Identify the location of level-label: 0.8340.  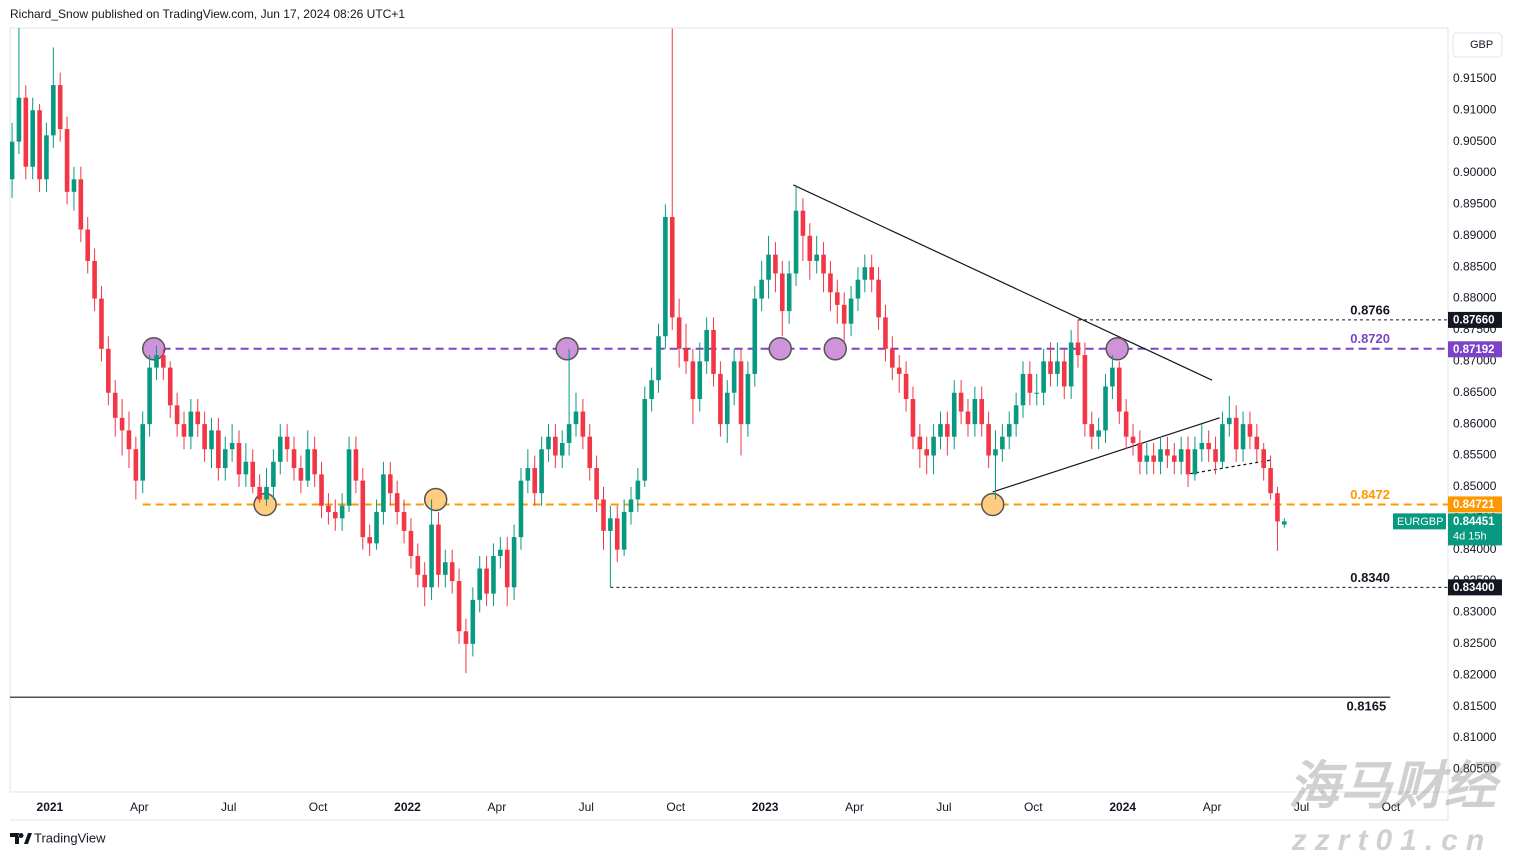
(1370, 577).